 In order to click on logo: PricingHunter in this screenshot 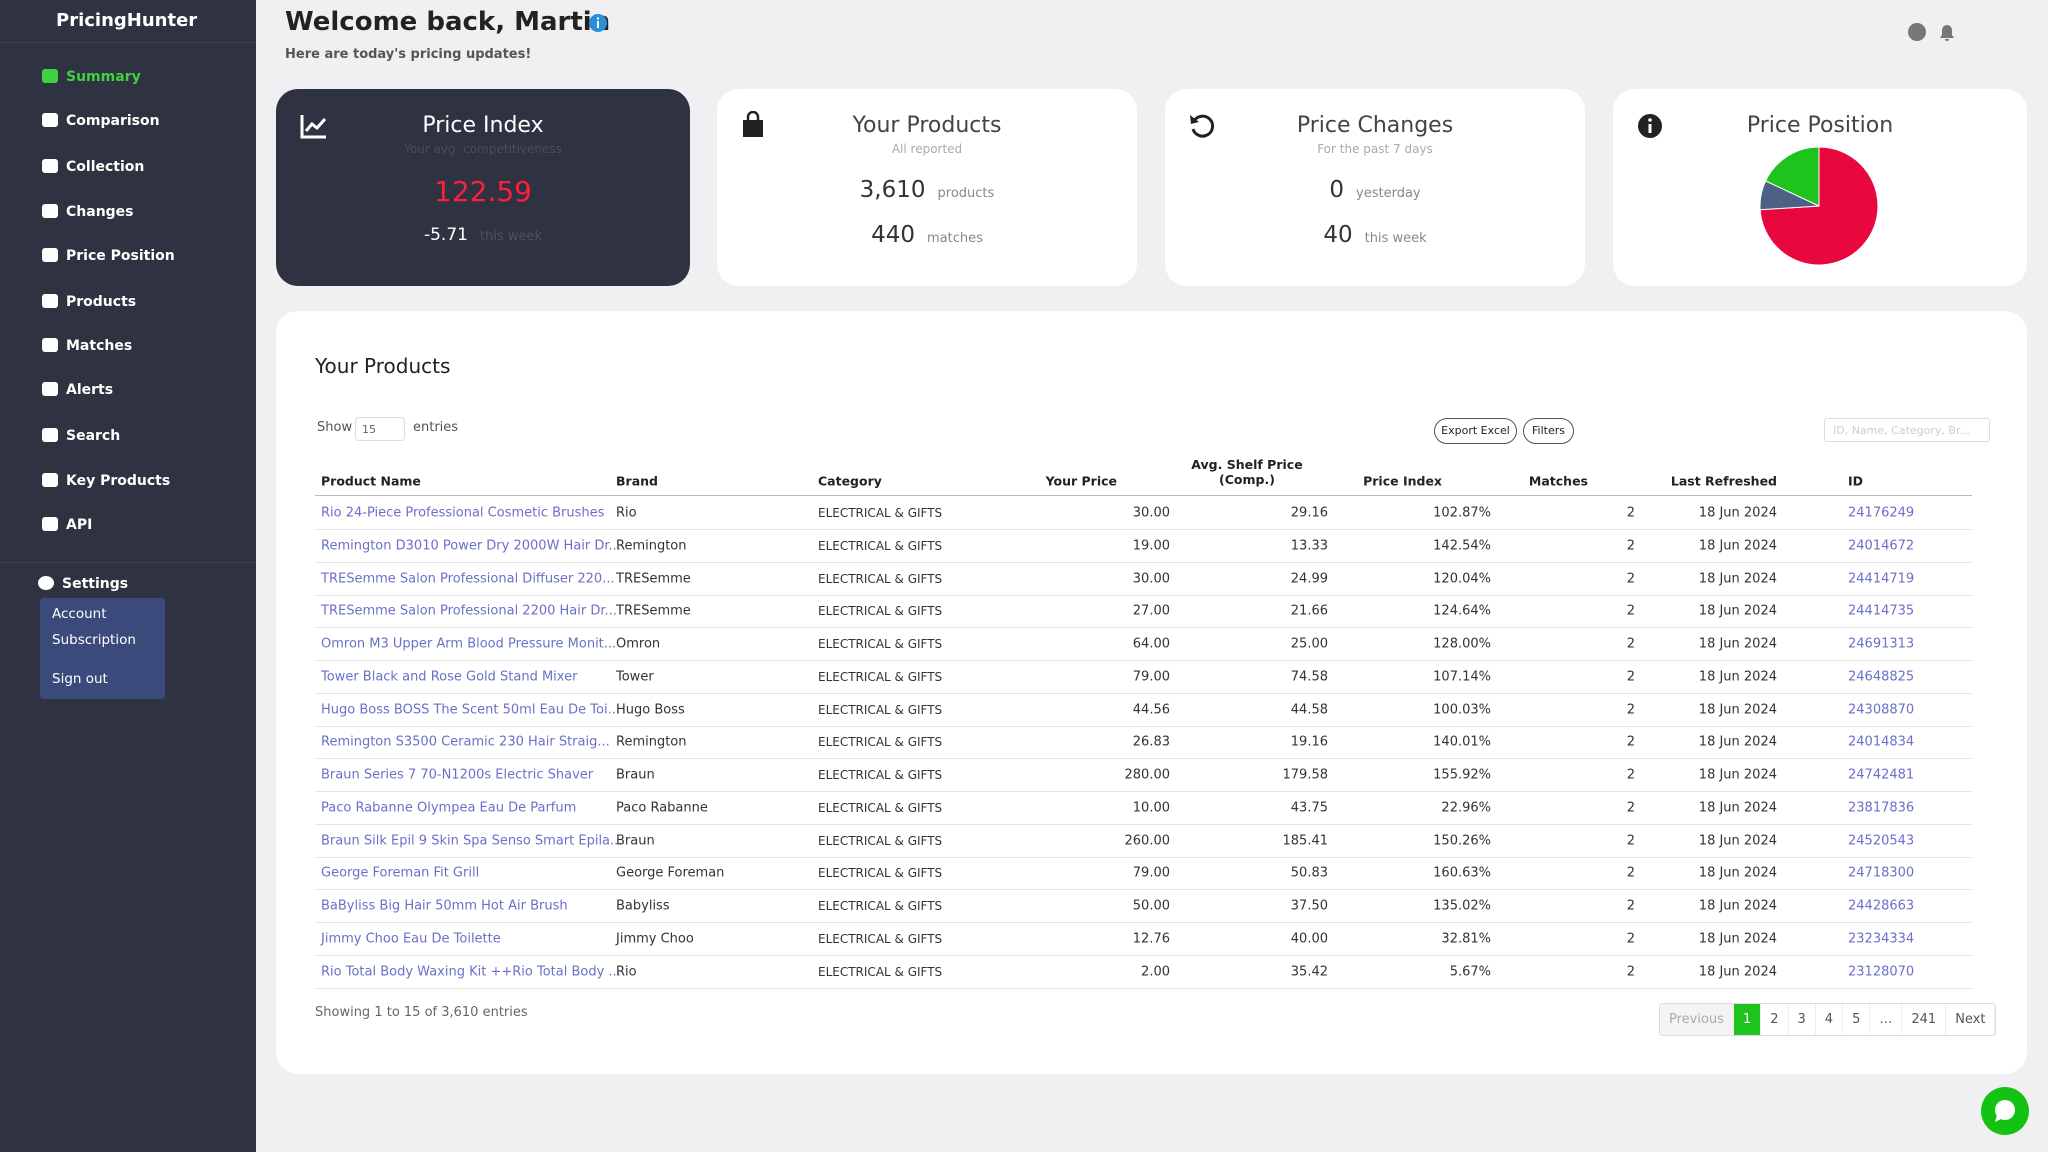, I will do `click(127, 20)`.